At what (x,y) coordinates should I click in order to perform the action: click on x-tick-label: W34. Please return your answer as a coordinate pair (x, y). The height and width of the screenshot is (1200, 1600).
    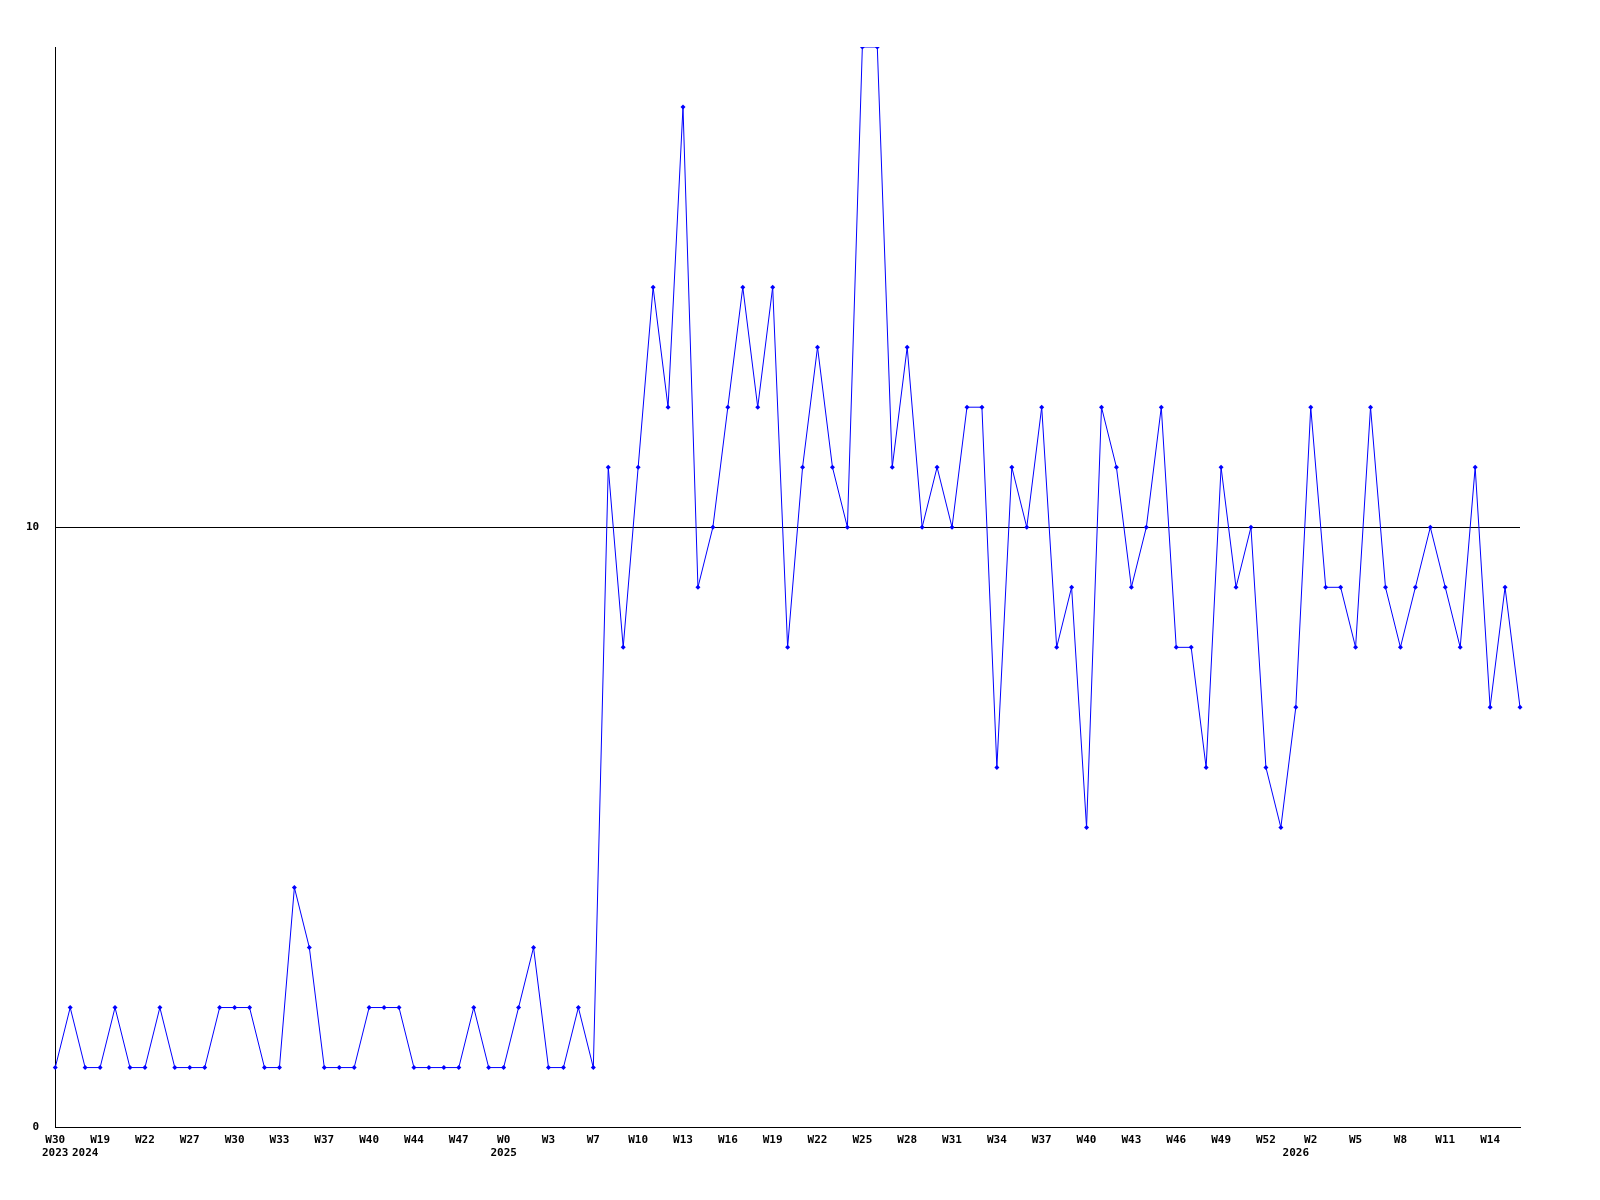
    Looking at the image, I should click on (997, 1140).